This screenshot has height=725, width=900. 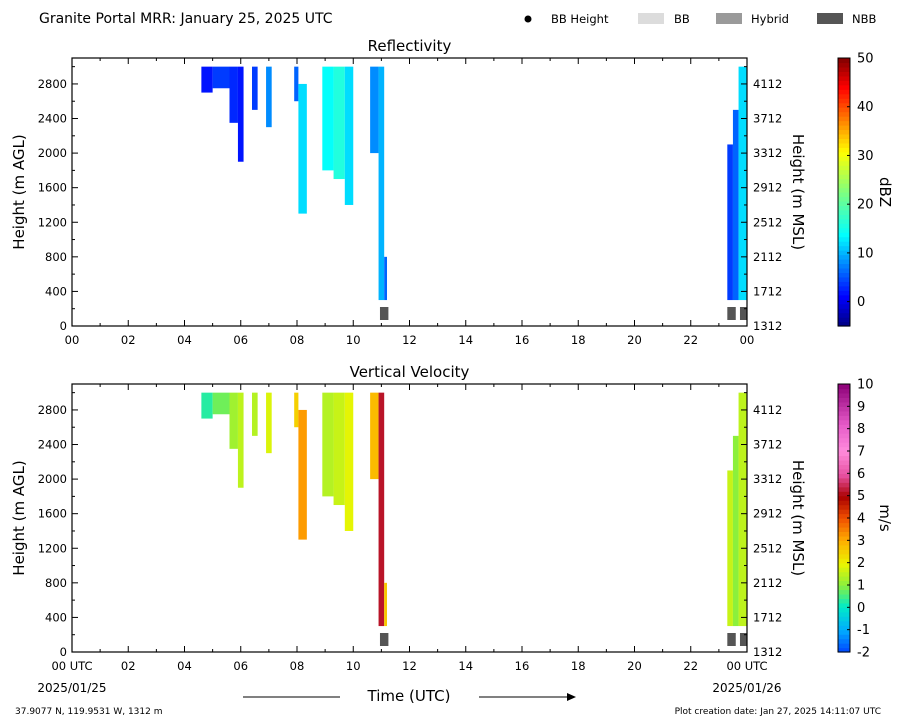 I want to click on colorbar-tick-label: 50, so click(x=865, y=59).